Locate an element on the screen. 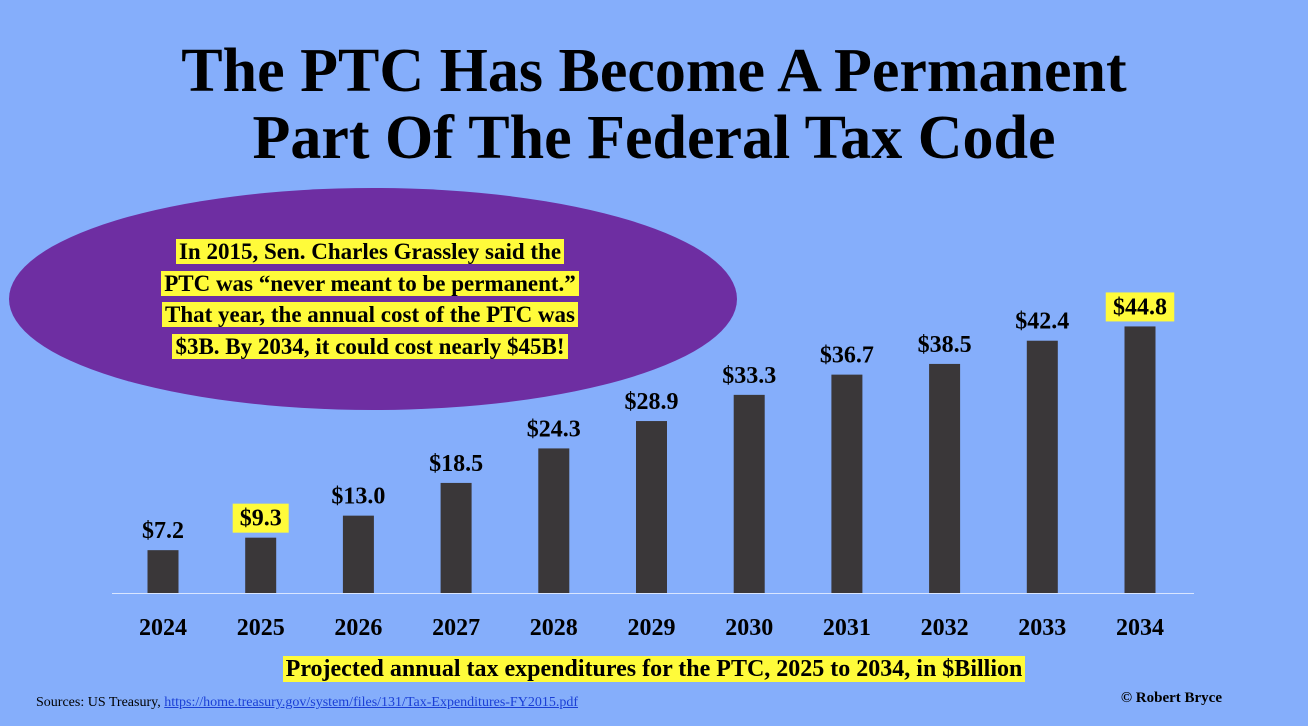  value-label-2031: $36.7 is located at coordinates (847, 356).